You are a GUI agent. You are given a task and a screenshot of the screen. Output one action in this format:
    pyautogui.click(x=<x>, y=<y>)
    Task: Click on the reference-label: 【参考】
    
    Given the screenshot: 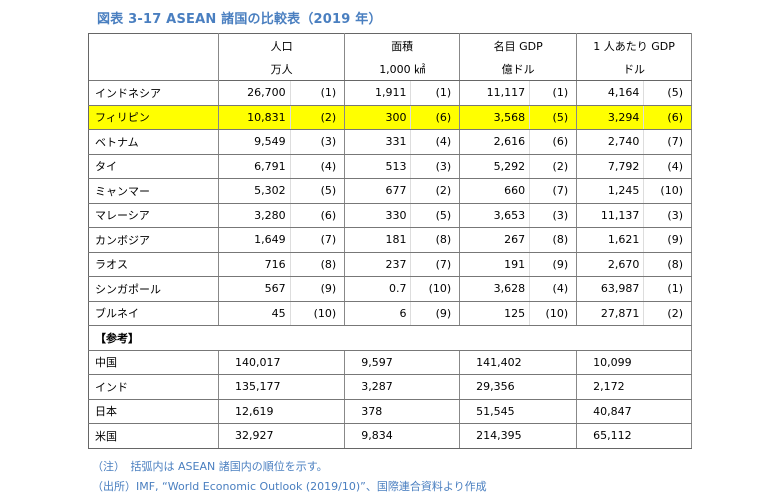 What is the action you would take?
    pyautogui.click(x=390, y=338)
    